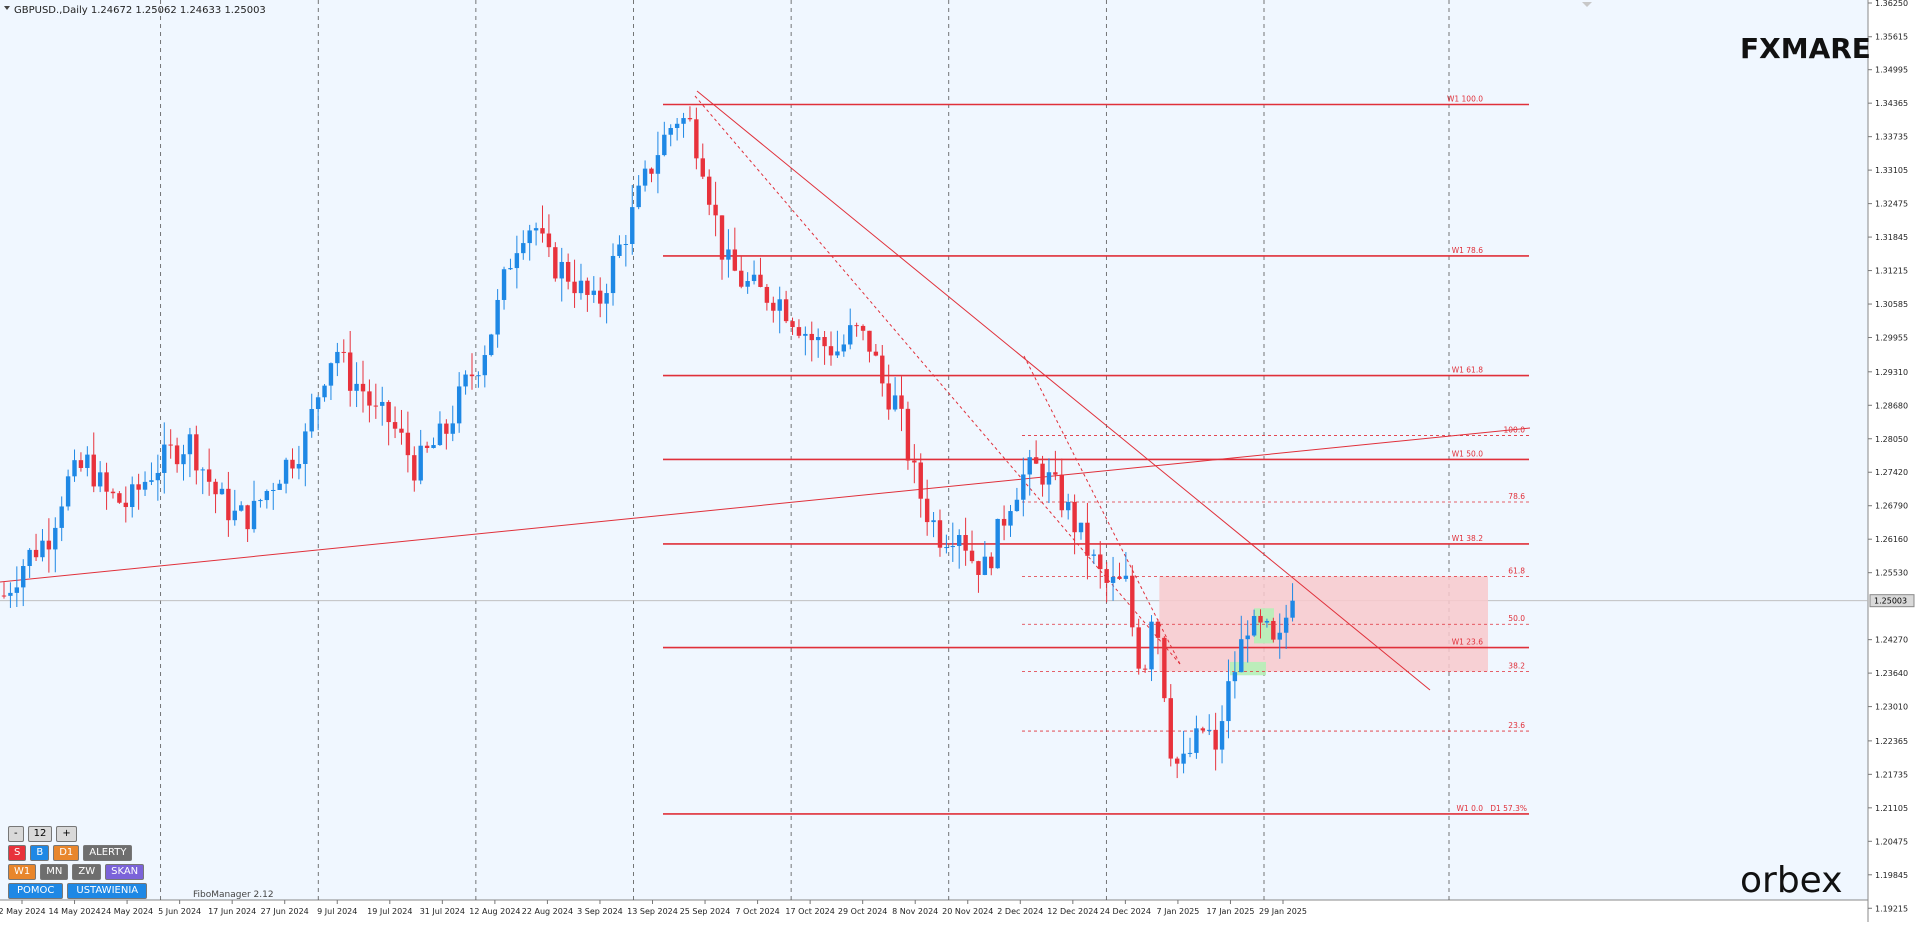  I want to click on timeframe-mn-button: MN, so click(54, 872).